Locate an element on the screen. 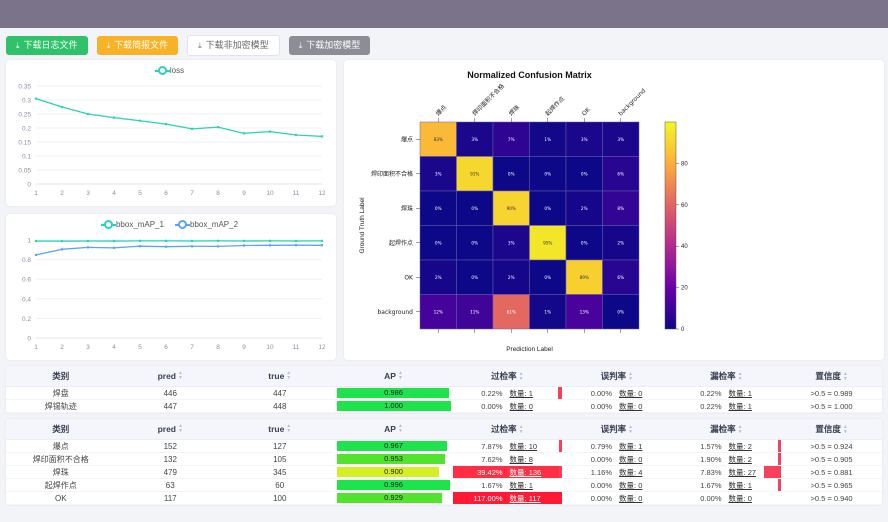 The width and height of the screenshot is (888, 522). svg-text: 6 is located at coordinates (166, 193).